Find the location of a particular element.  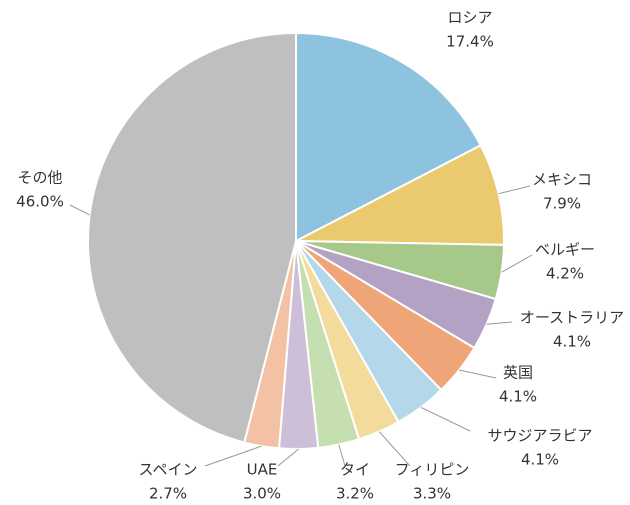

slice-value-label: 7.9% is located at coordinates (562, 204).